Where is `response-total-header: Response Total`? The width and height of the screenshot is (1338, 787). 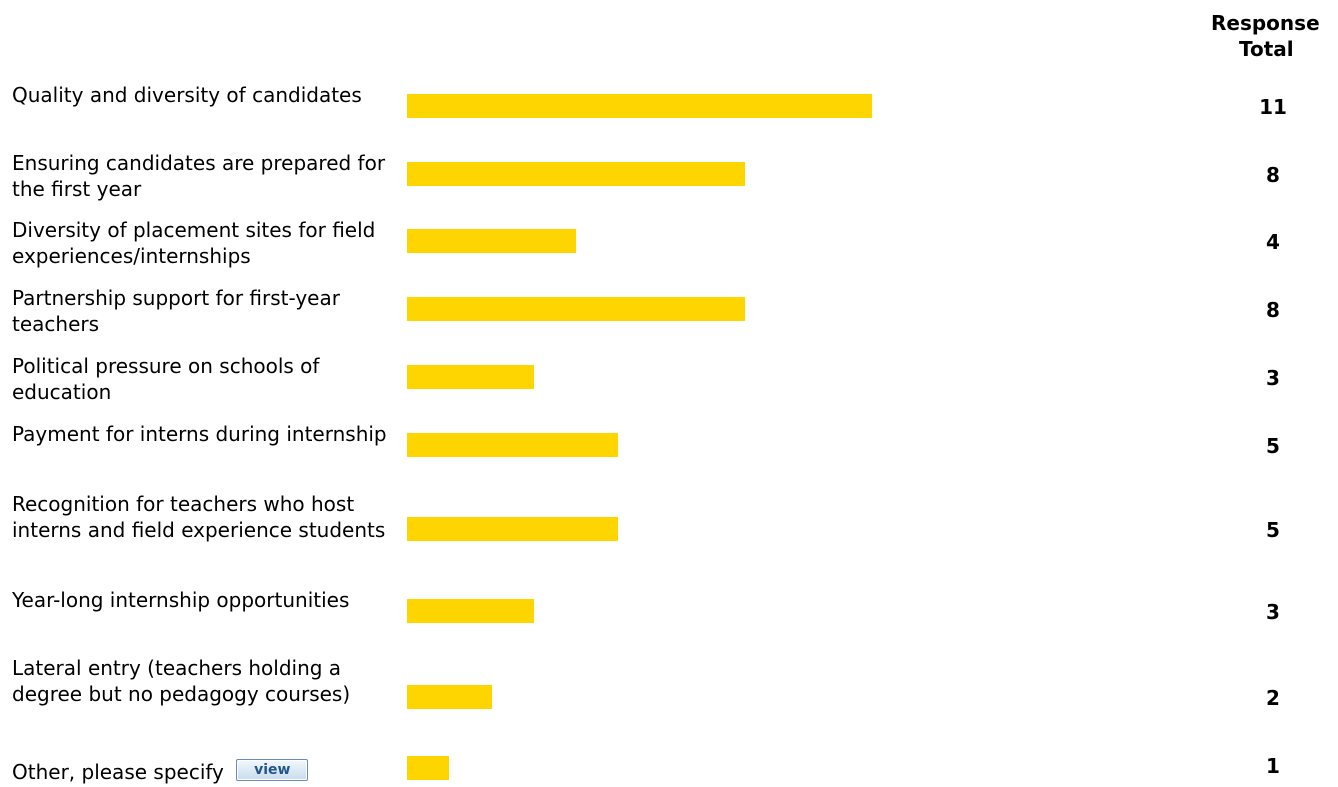
response-total-header: Response Total is located at coordinates (1269, 38).